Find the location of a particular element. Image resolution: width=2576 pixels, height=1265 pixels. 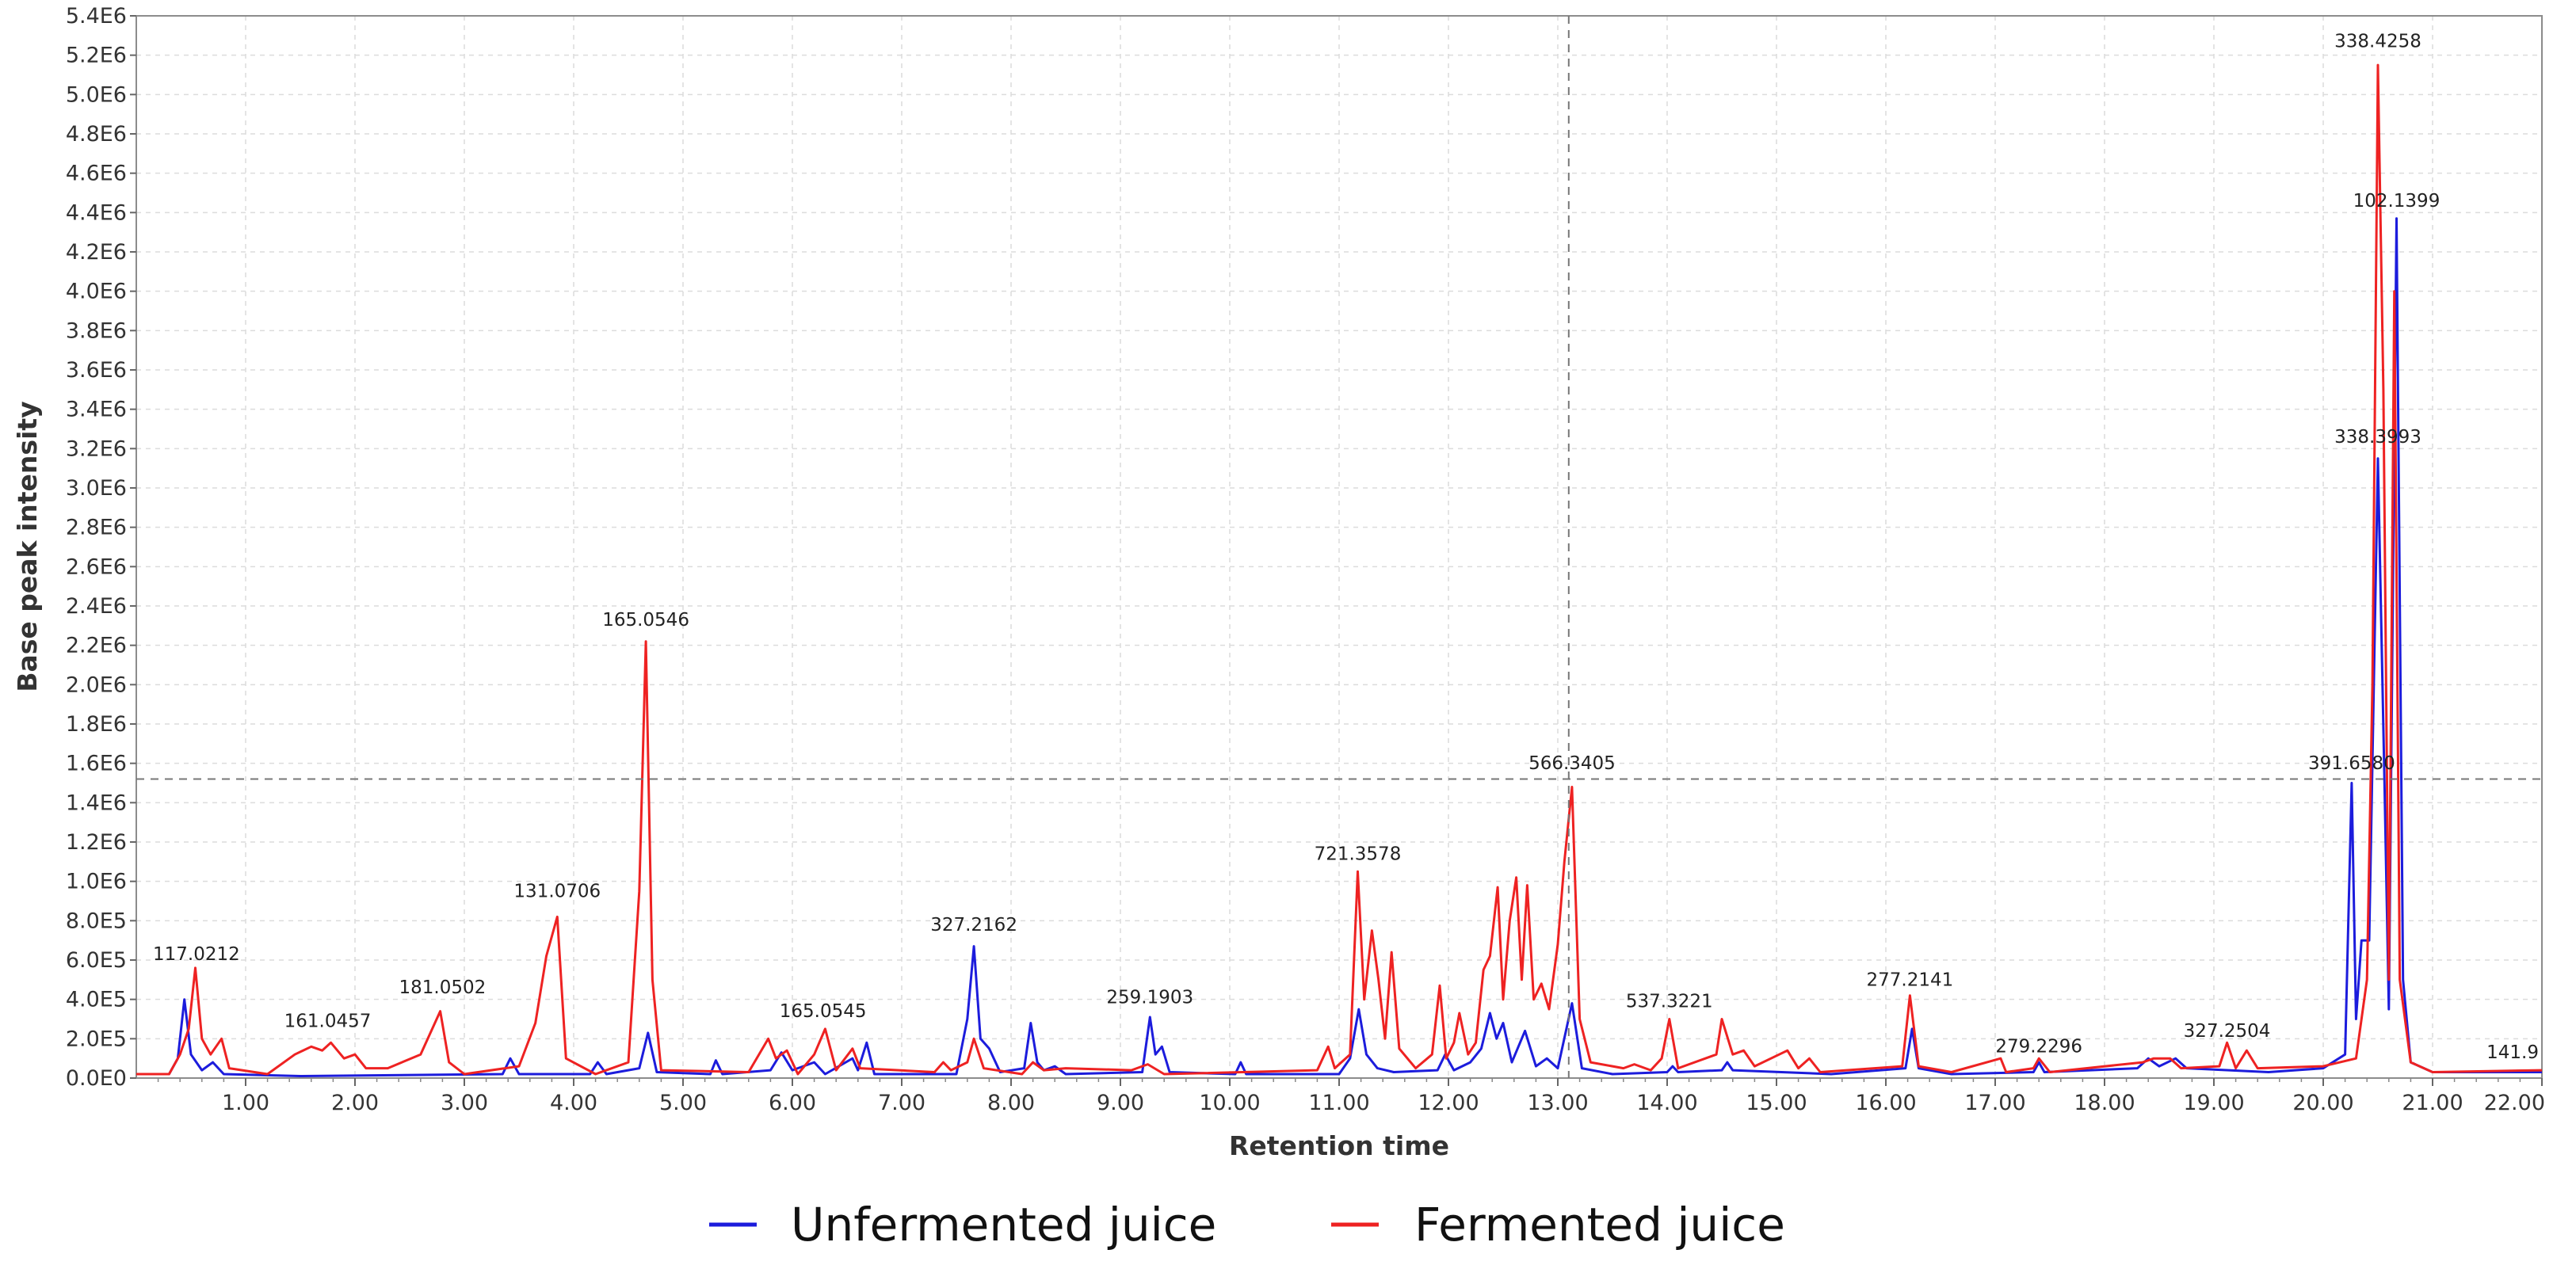

y-tick-label: 3.6E6 is located at coordinates (96, 371).